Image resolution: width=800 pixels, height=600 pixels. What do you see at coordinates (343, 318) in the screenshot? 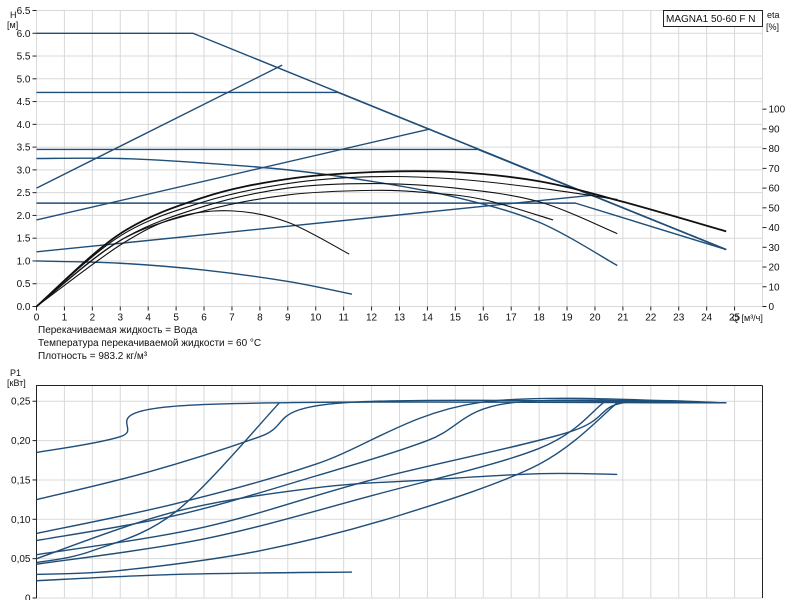
I see `flow-tick-label: 11` at bounding box center [343, 318].